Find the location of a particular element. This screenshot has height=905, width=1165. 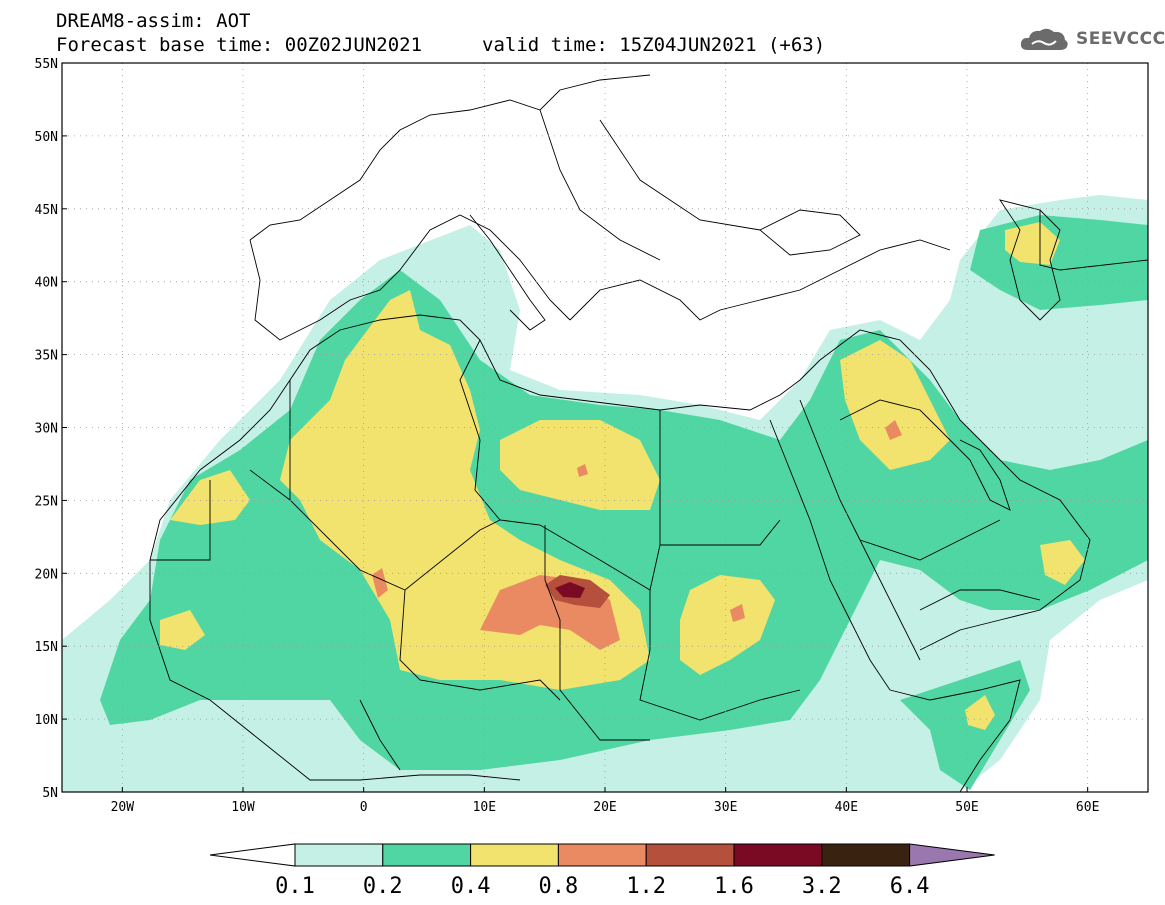

lat-tick-label: 30N is located at coordinates (46, 429).